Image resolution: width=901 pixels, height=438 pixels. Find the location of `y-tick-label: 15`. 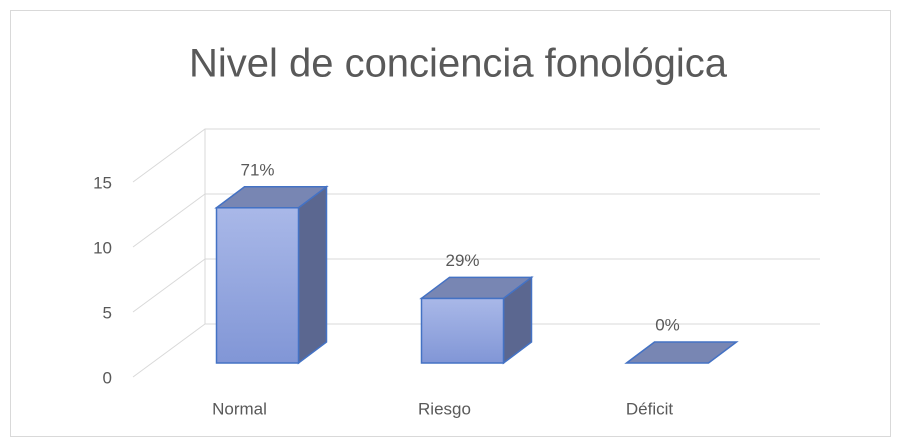

y-tick-label: 15 is located at coordinates (102, 182).